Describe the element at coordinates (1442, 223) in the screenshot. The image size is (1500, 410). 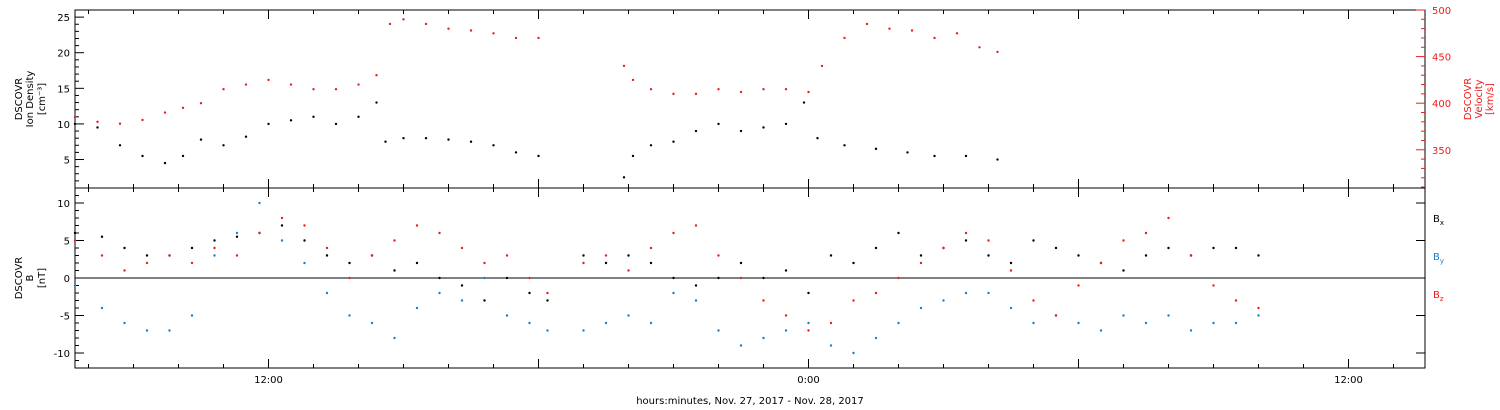
I see `legend-subscript: x` at that location.